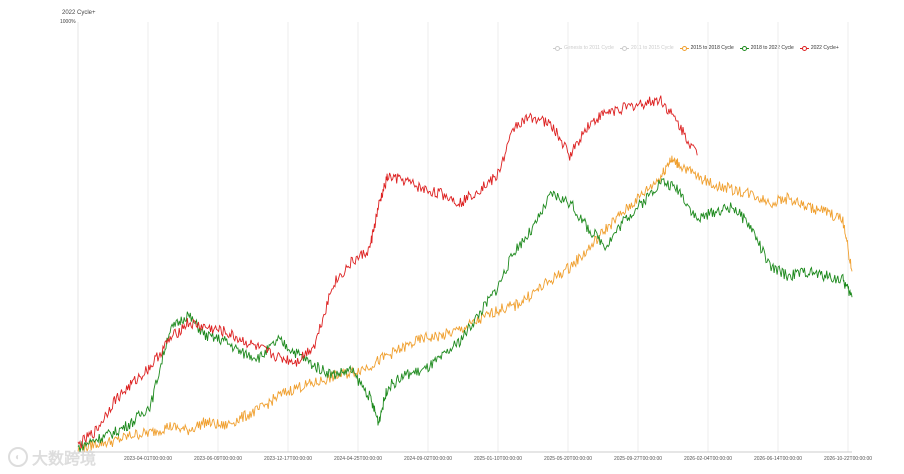  I want to click on legend-label: Genesis to 2011 Cycle, so click(589, 48).